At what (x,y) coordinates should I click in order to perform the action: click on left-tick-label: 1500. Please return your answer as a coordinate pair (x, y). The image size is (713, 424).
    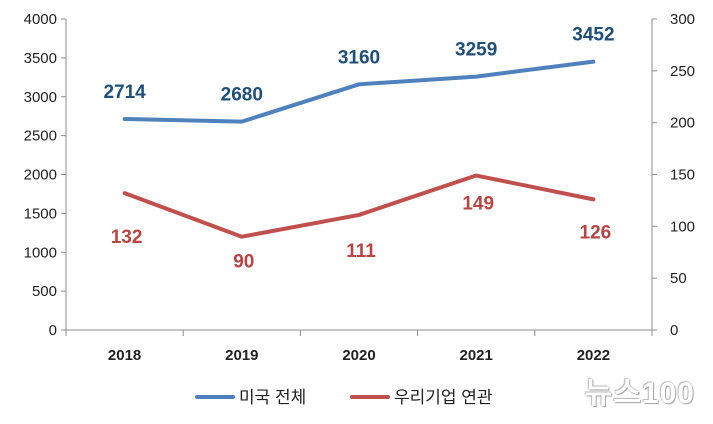
    Looking at the image, I should click on (40, 213).